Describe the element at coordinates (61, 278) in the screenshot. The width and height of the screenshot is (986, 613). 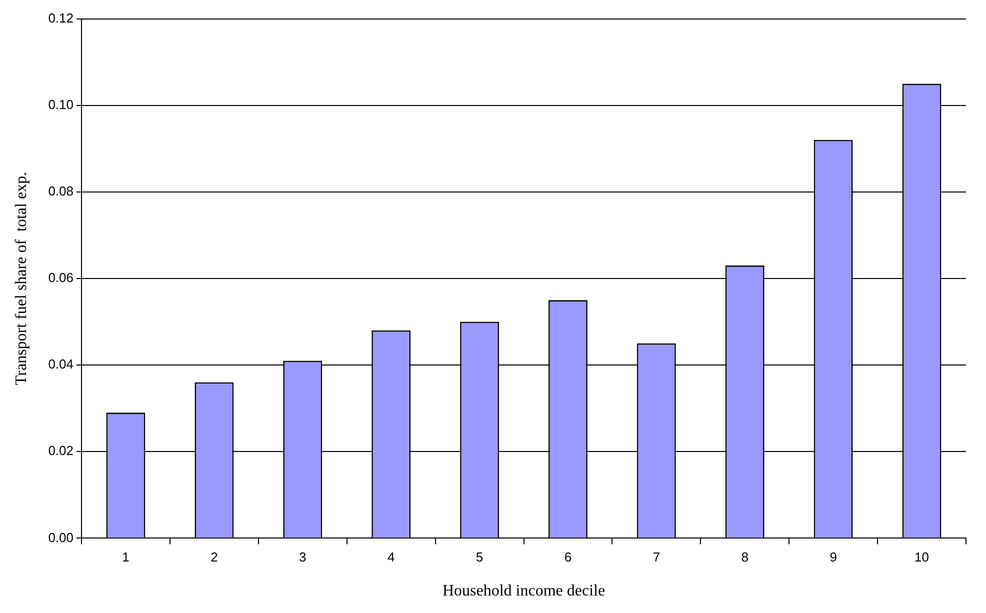
I see `y-tick-label: 0.06` at that location.